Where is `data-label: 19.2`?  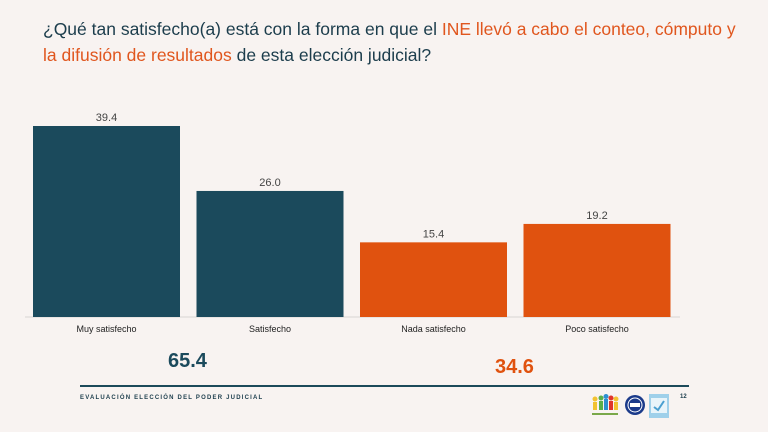 data-label: 19.2 is located at coordinates (596, 216).